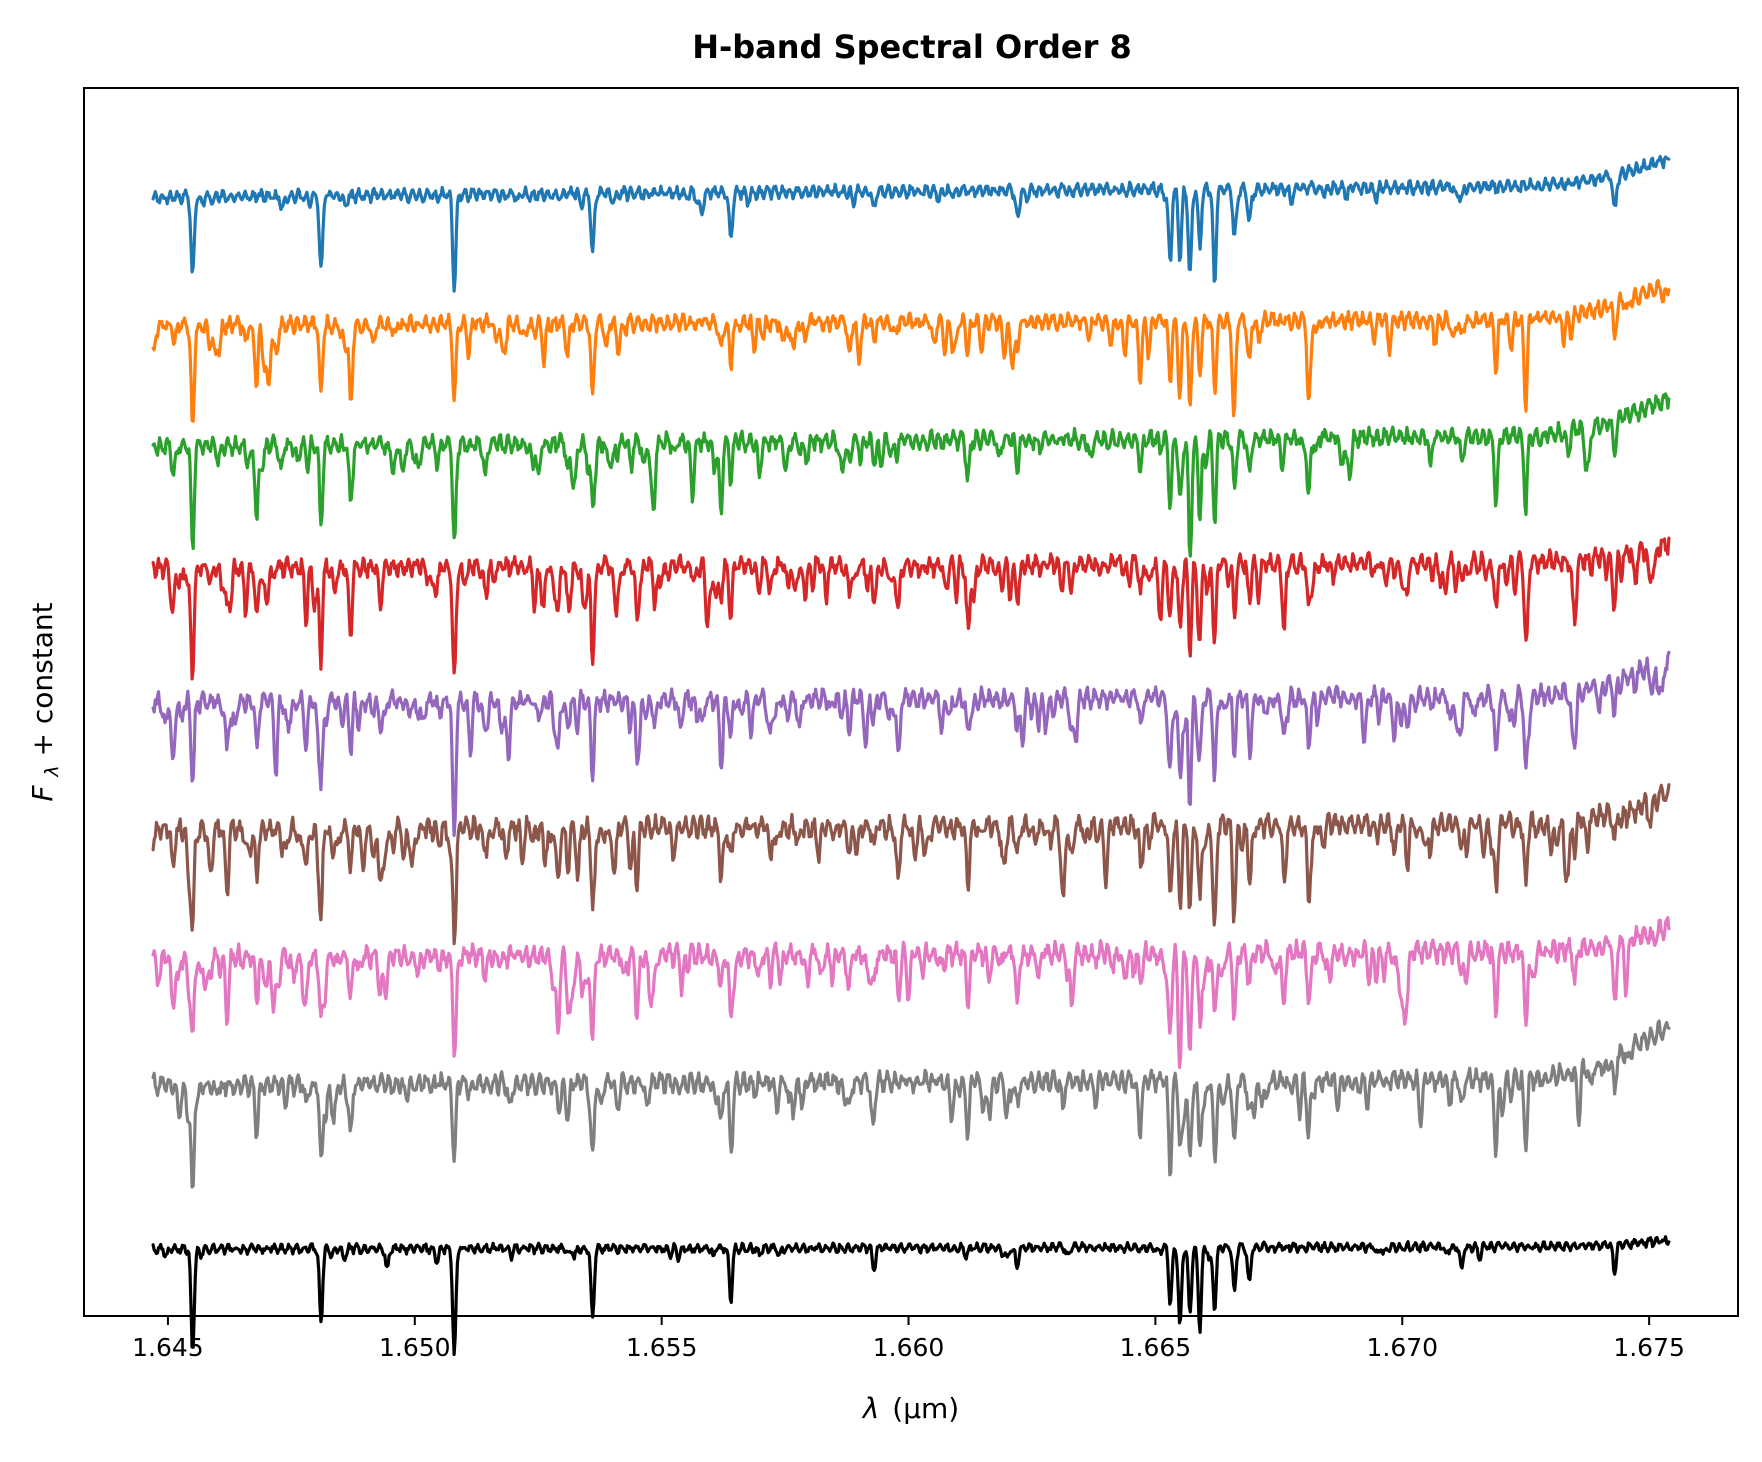 The width and height of the screenshot is (1762, 1462). What do you see at coordinates (662, 1347) in the screenshot?
I see `x-tick-label: 1.655` at bounding box center [662, 1347].